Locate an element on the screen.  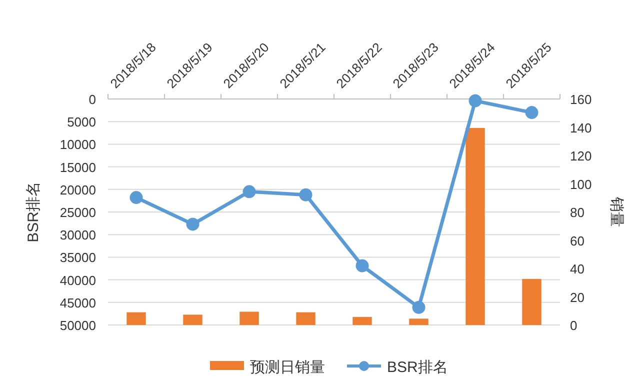
y2-tick-label: 60 is located at coordinates (577, 240).